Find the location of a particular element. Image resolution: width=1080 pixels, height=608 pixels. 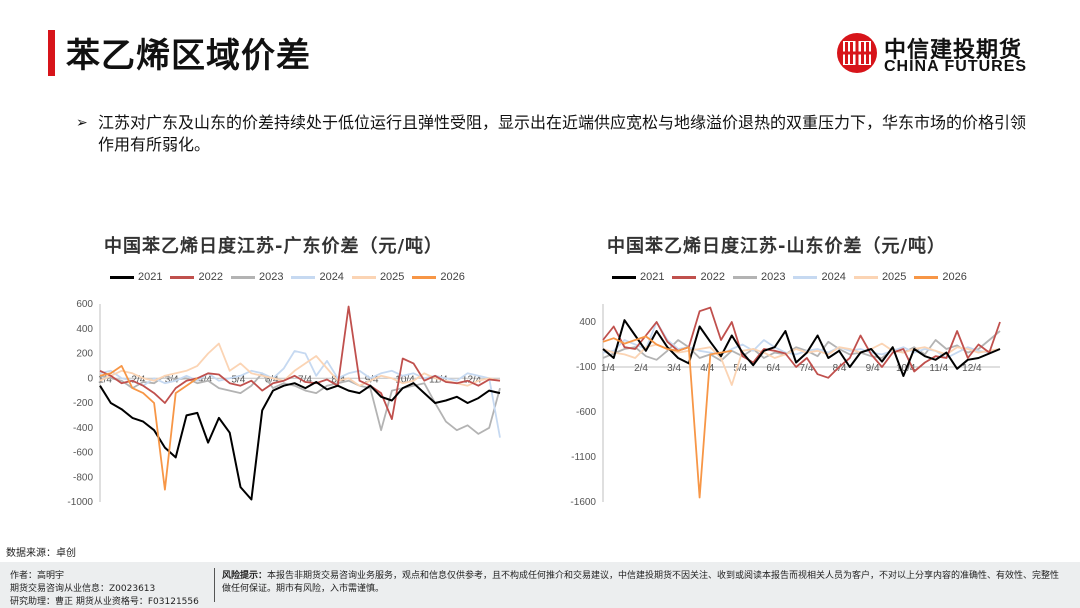

author-name: 作者：高明宇 is located at coordinates (37, 576).